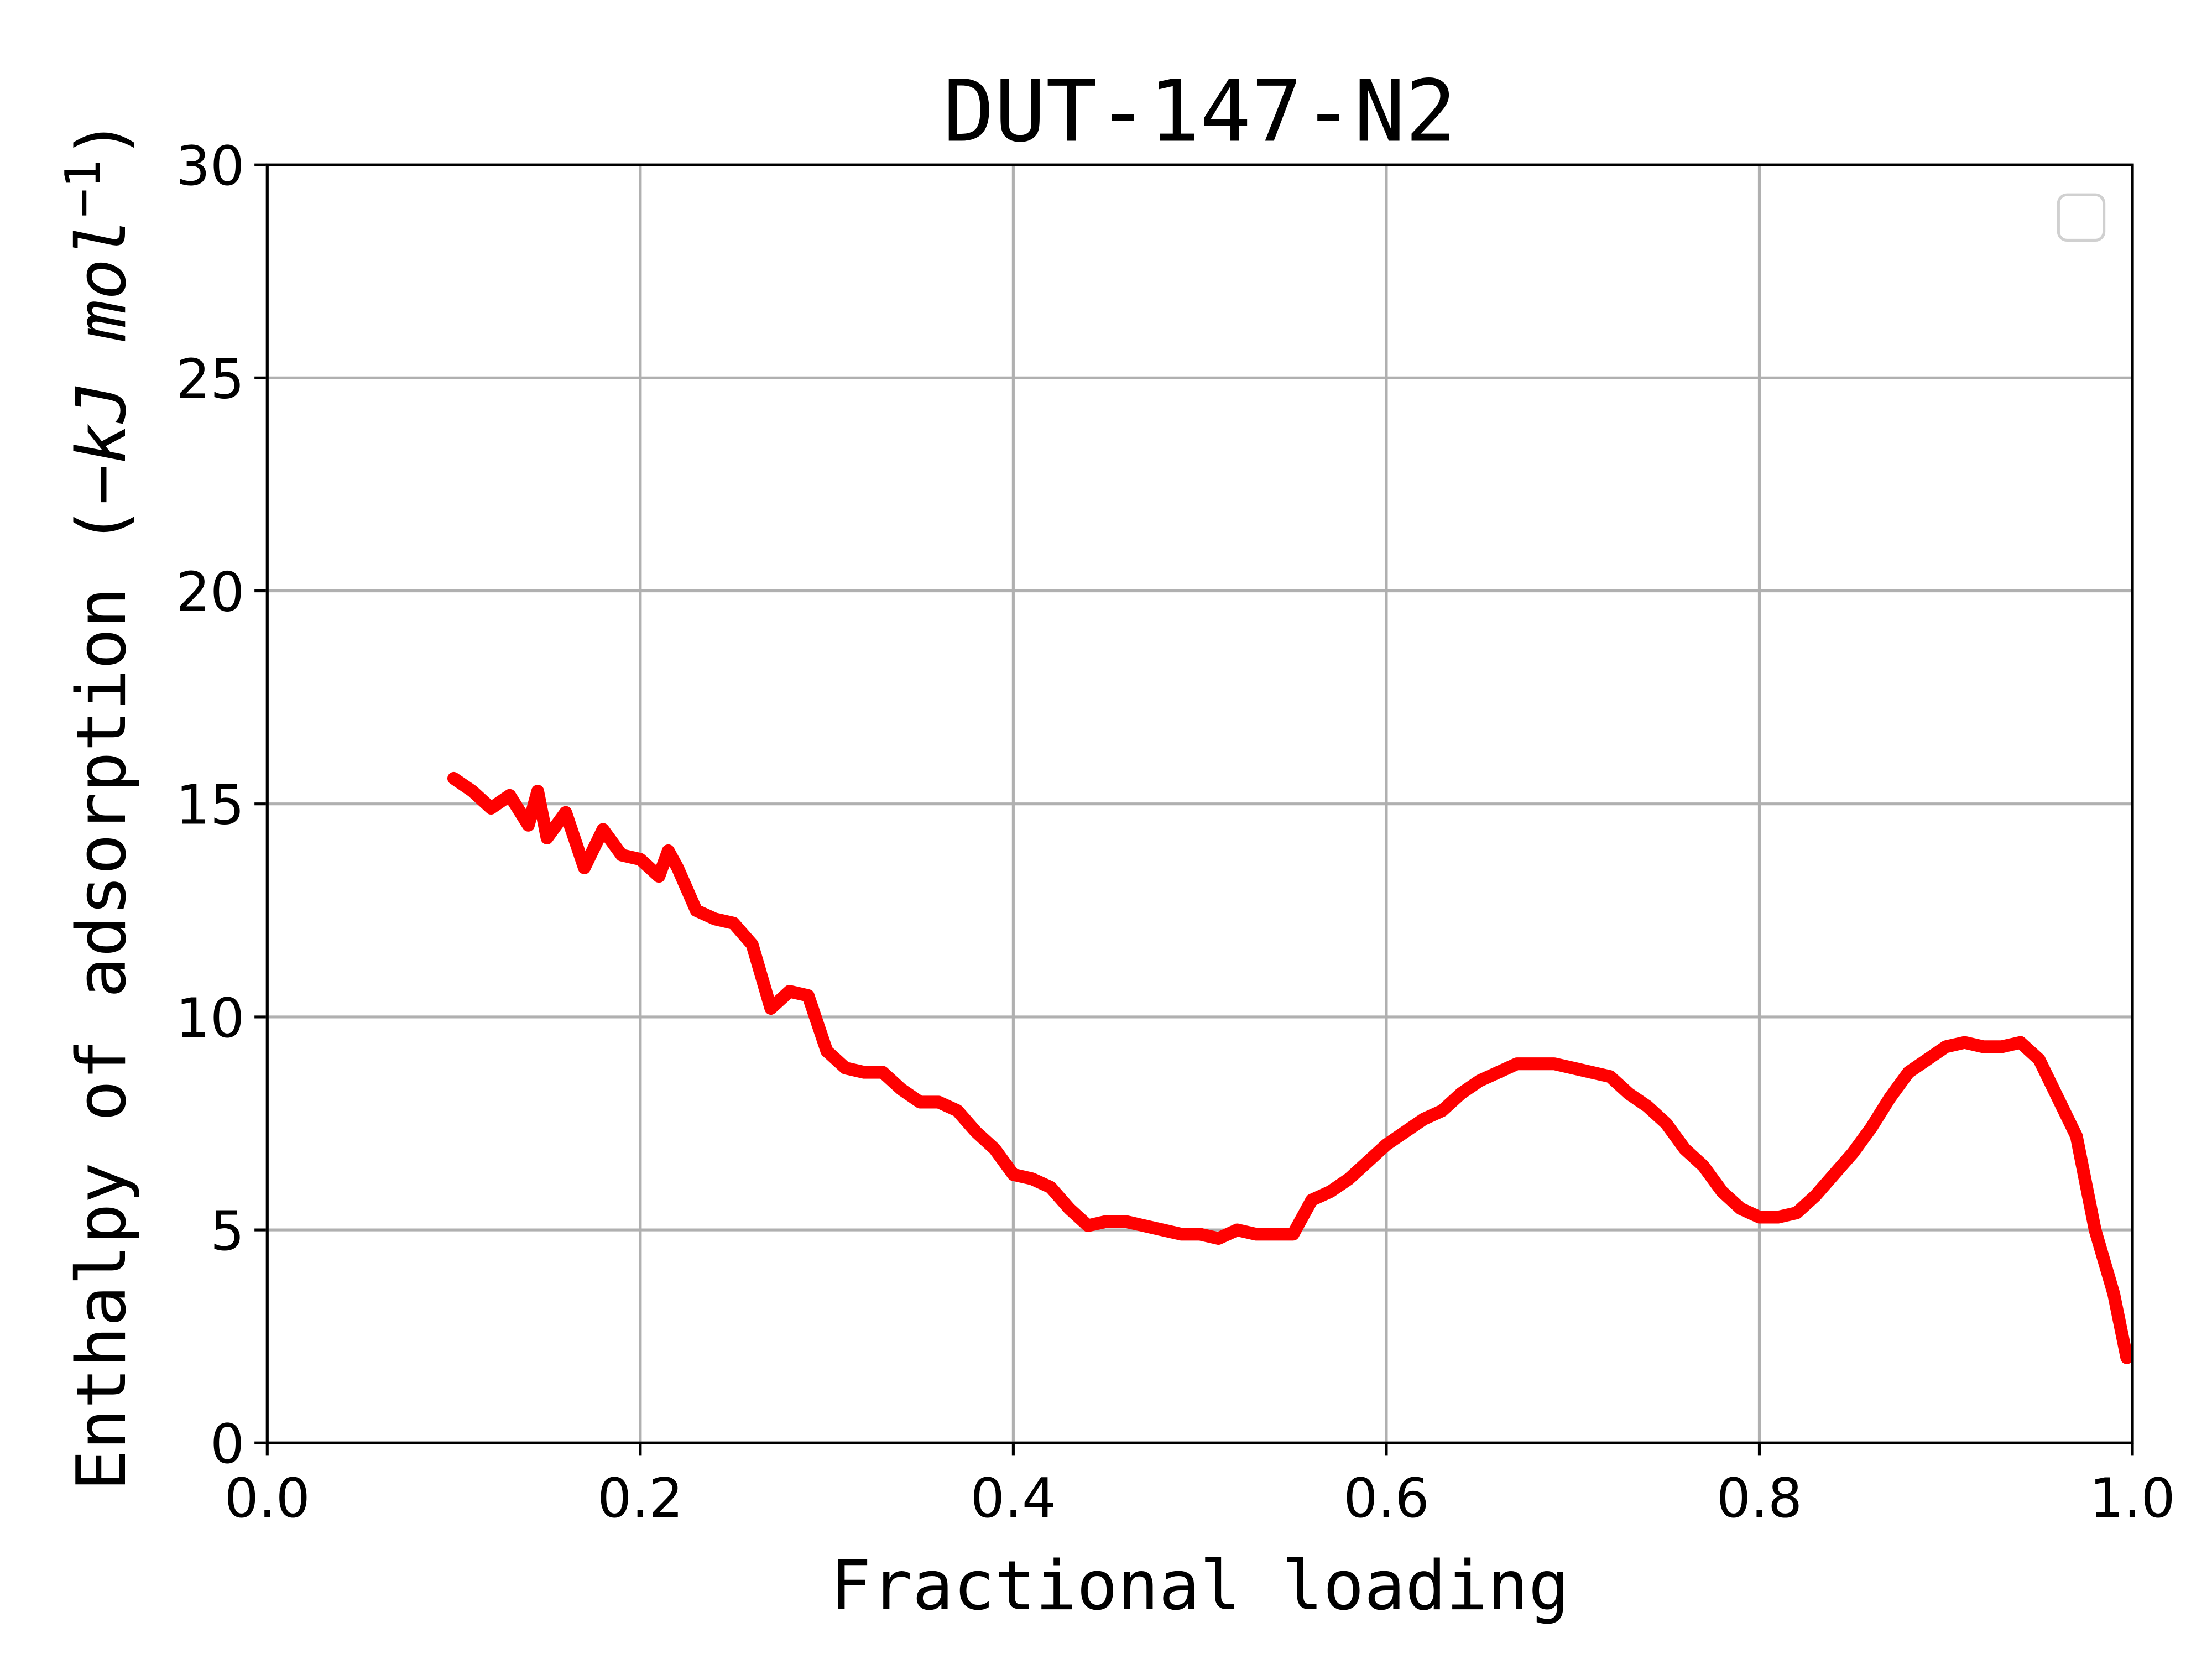 Image resolution: width=2212 pixels, height=1659 pixels. What do you see at coordinates (210, 1019) in the screenshot?
I see `y-tick-label: 10` at bounding box center [210, 1019].